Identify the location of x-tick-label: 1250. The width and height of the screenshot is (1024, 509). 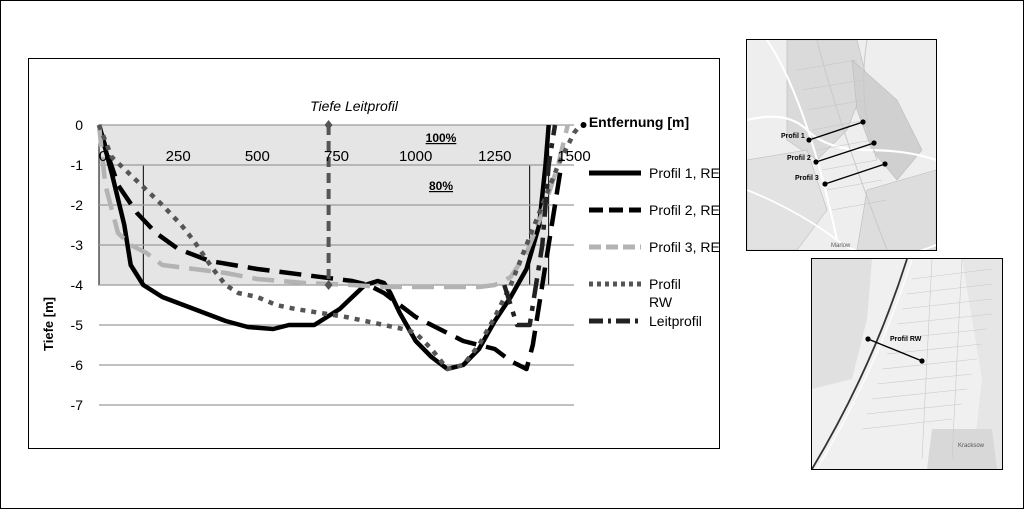
(494, 156).